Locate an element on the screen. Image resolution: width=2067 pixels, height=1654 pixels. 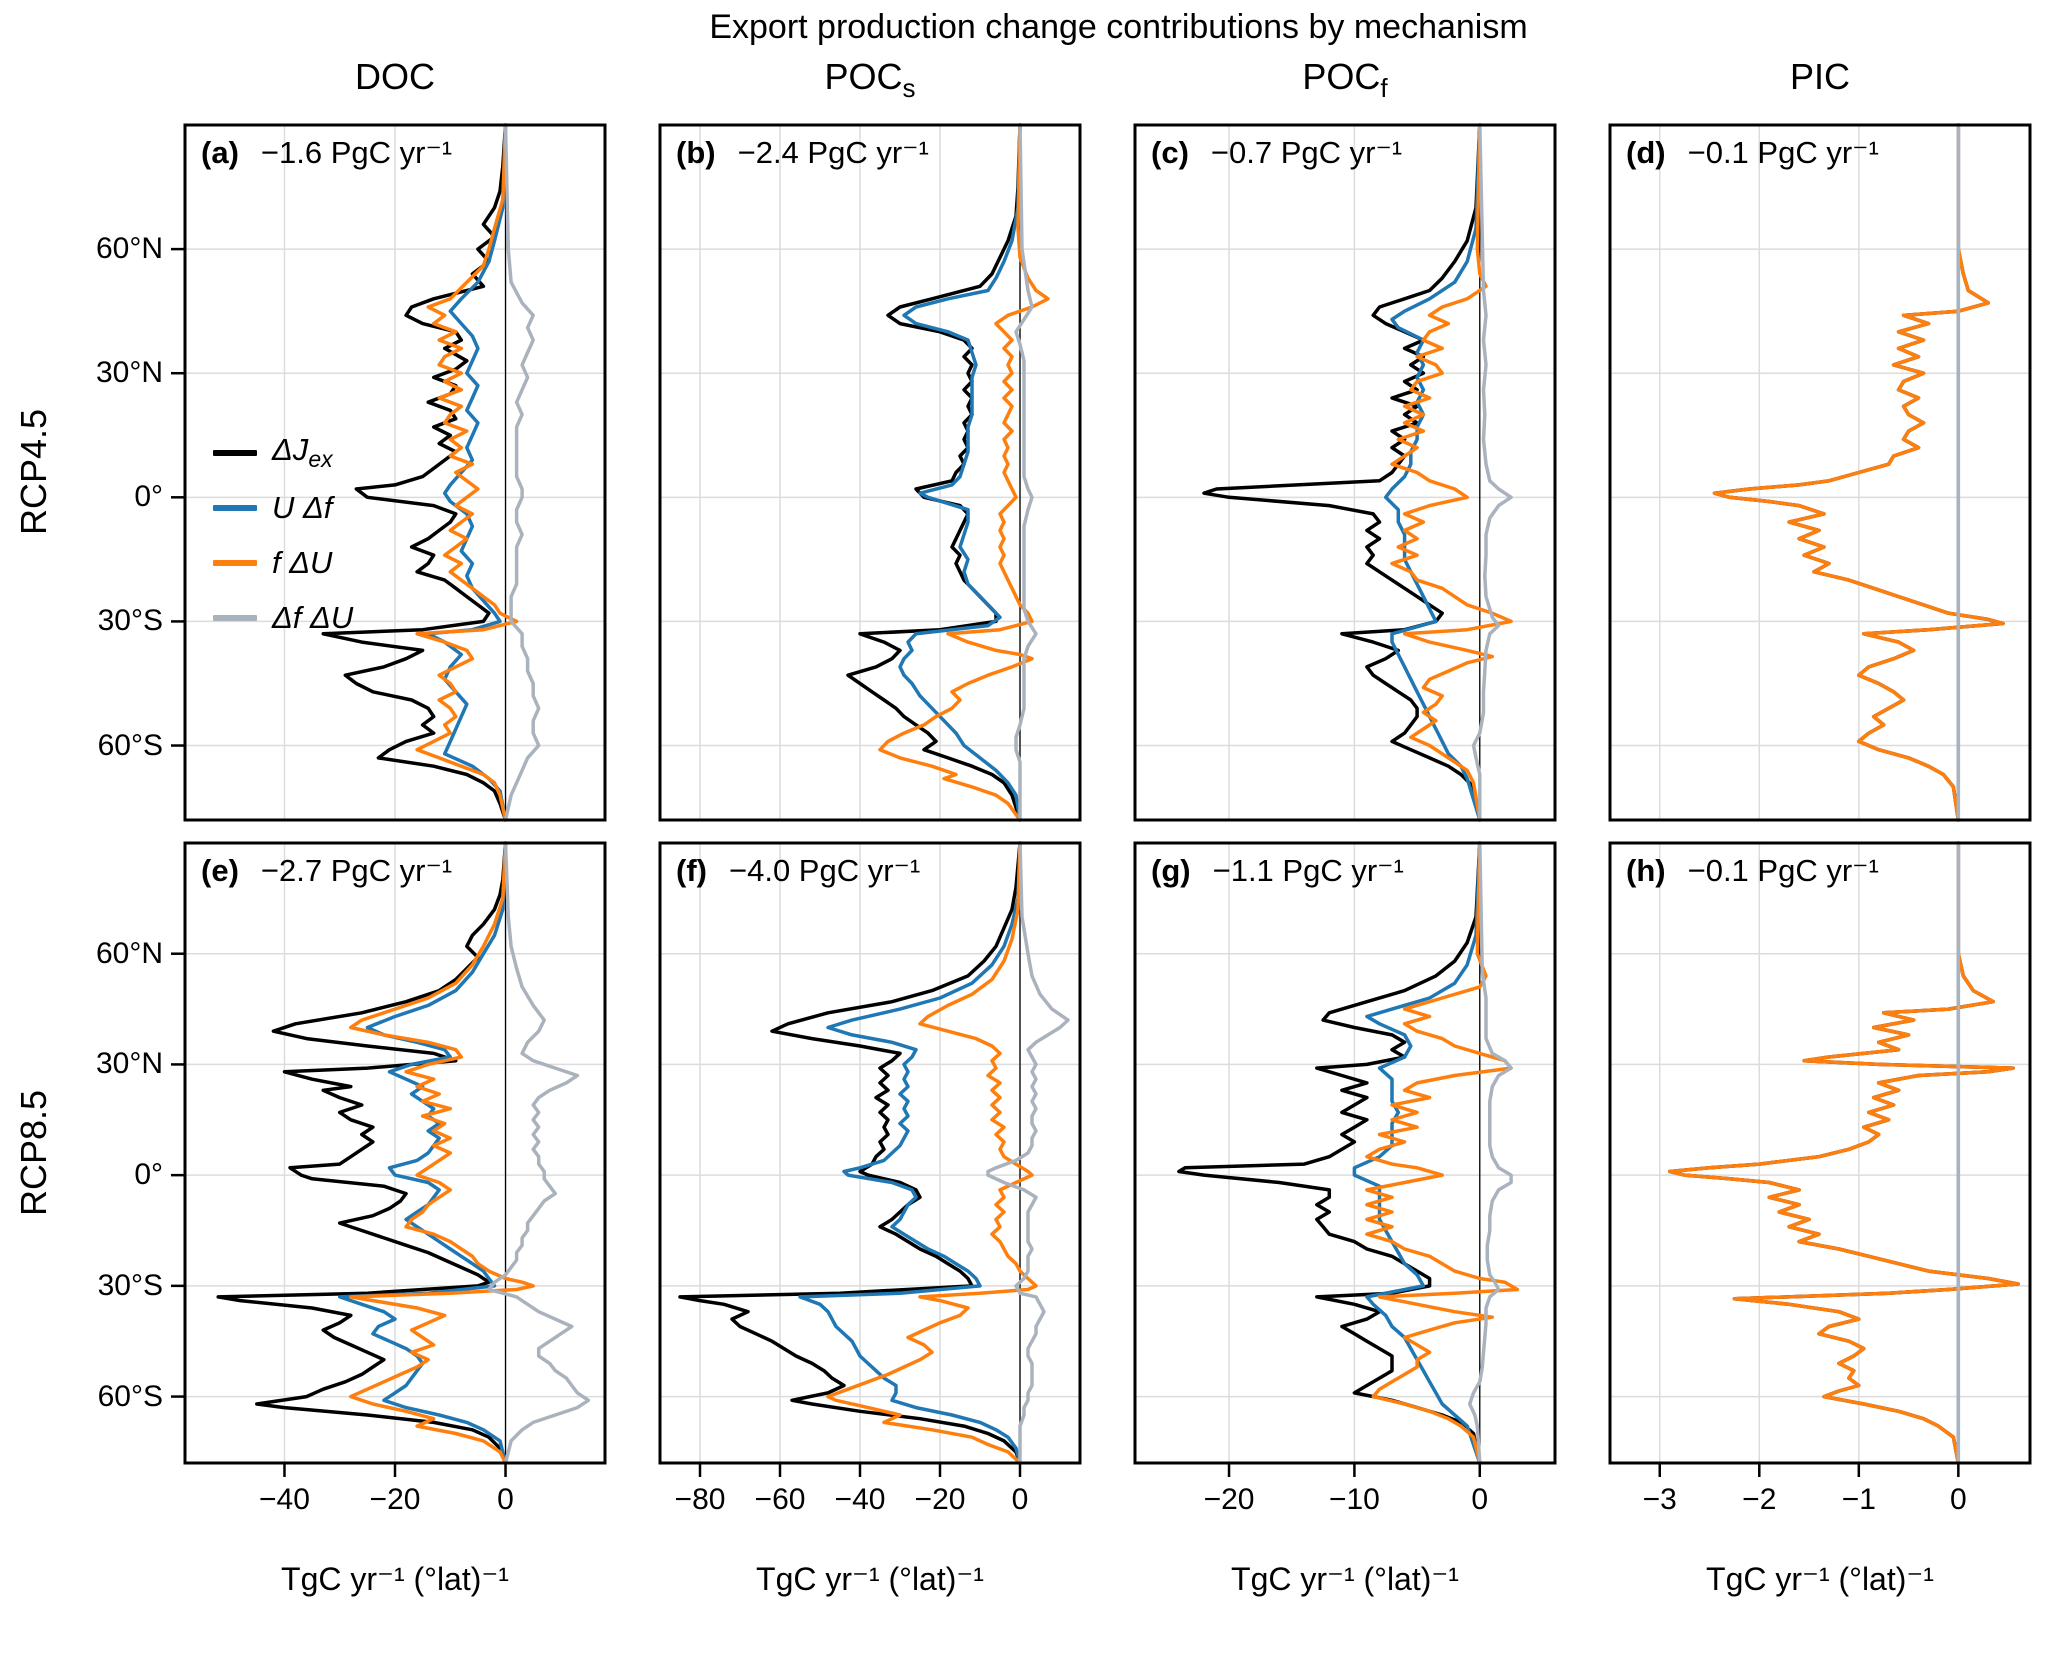
panel-total-value: −0.7 PgC yr⁻¹ is located at coordinates (1306, 152).